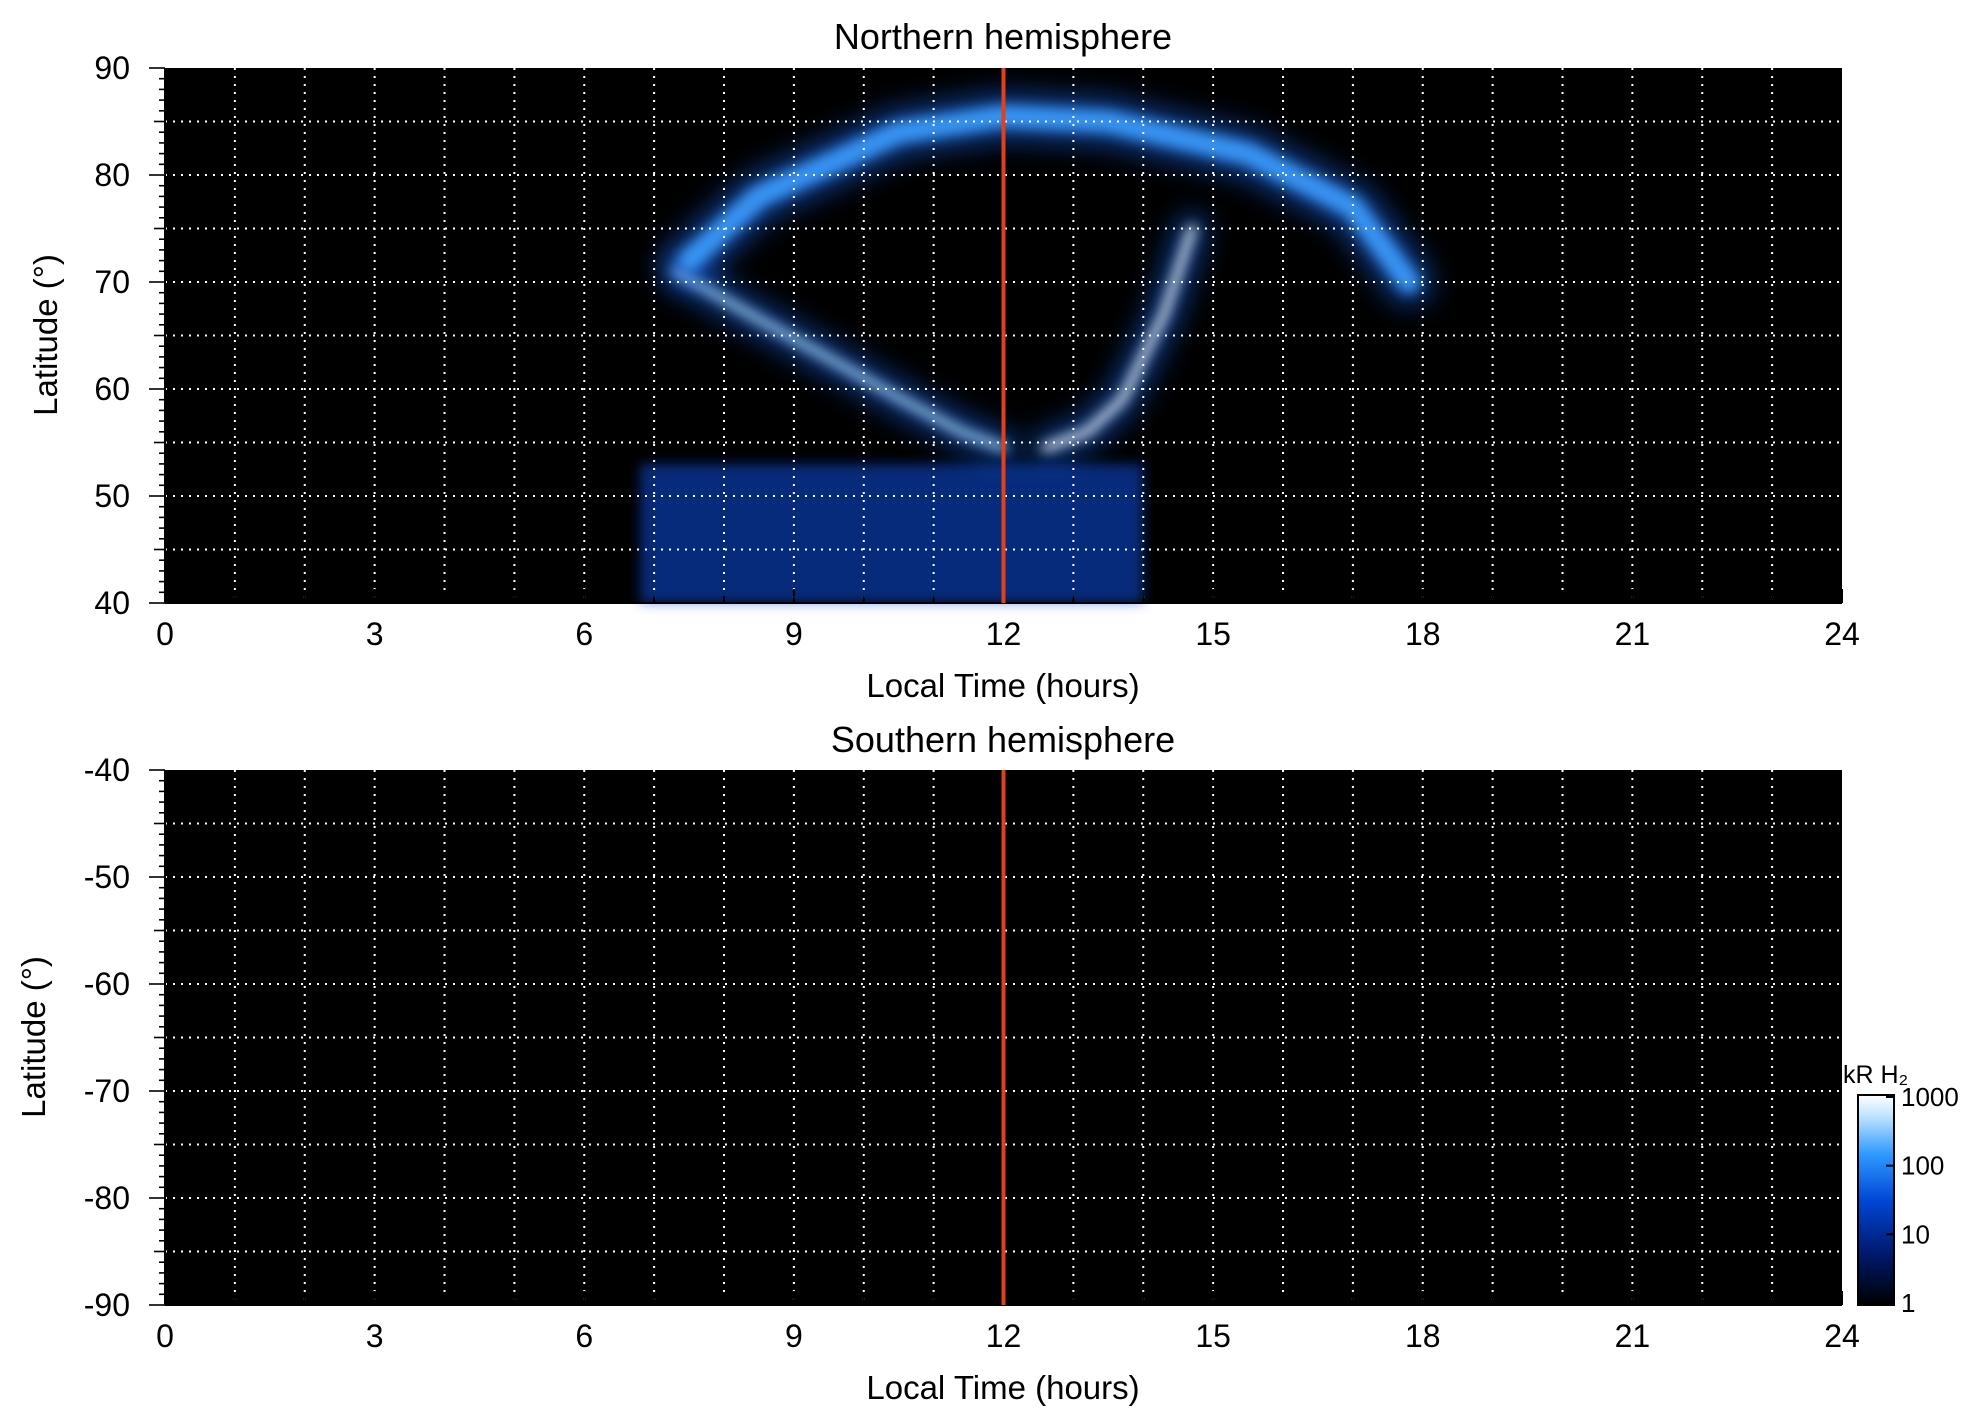 Image resolution: width=1983 pixels, height=1423 pixels. I want to click on colorbar-tick-label: 100, so click(1922, 1166).